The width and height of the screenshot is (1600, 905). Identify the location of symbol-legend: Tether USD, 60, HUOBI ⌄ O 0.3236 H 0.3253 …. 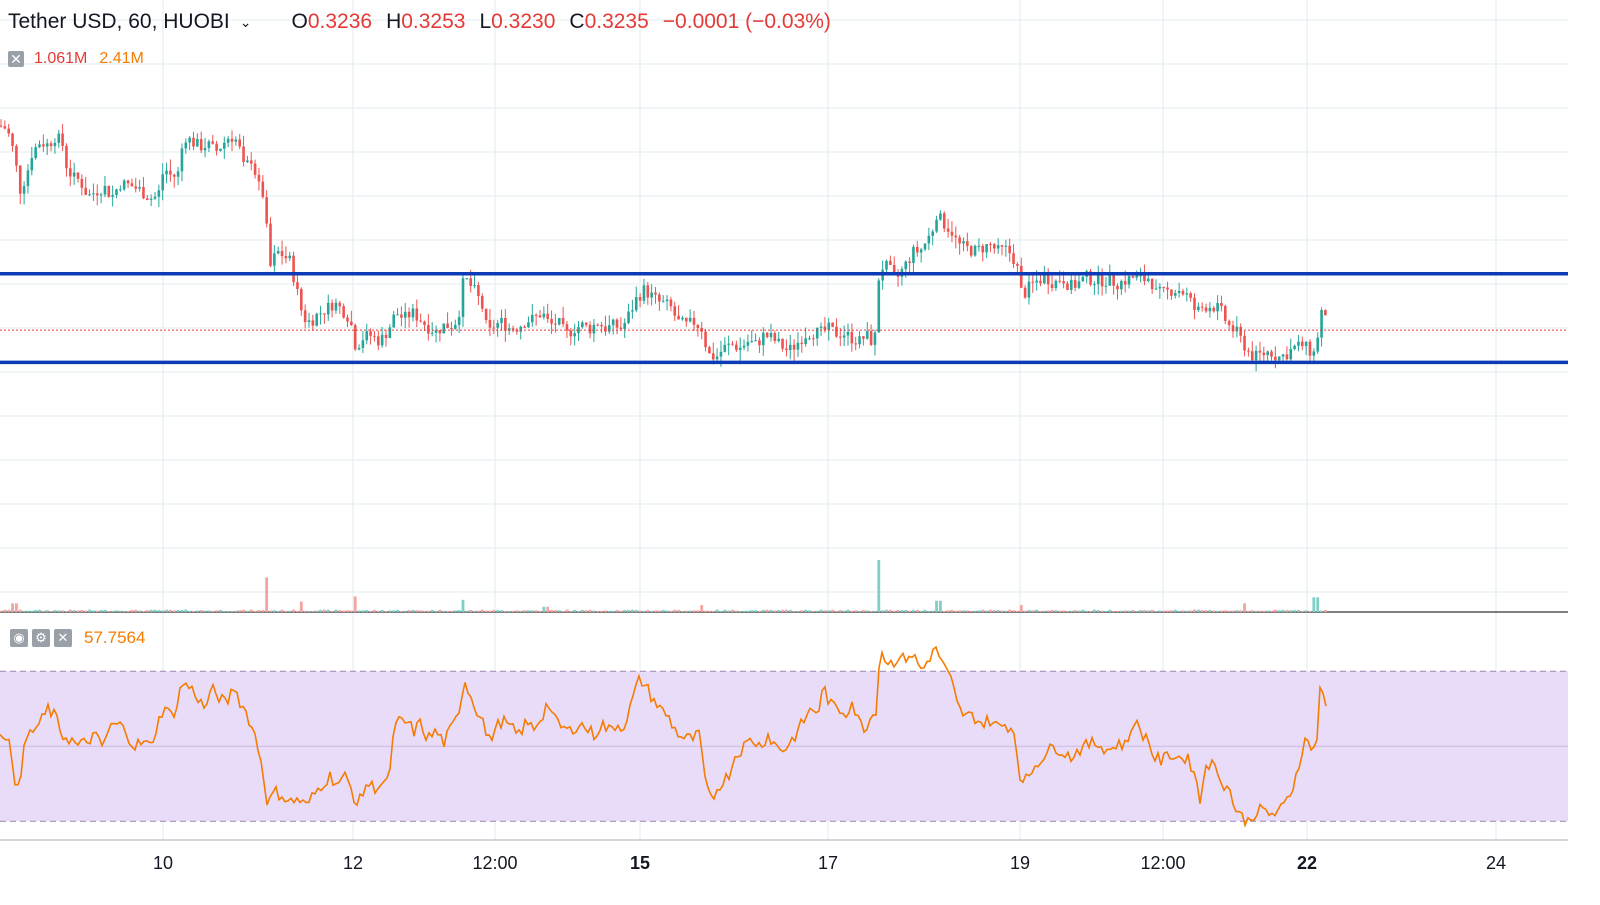
(419, 22).